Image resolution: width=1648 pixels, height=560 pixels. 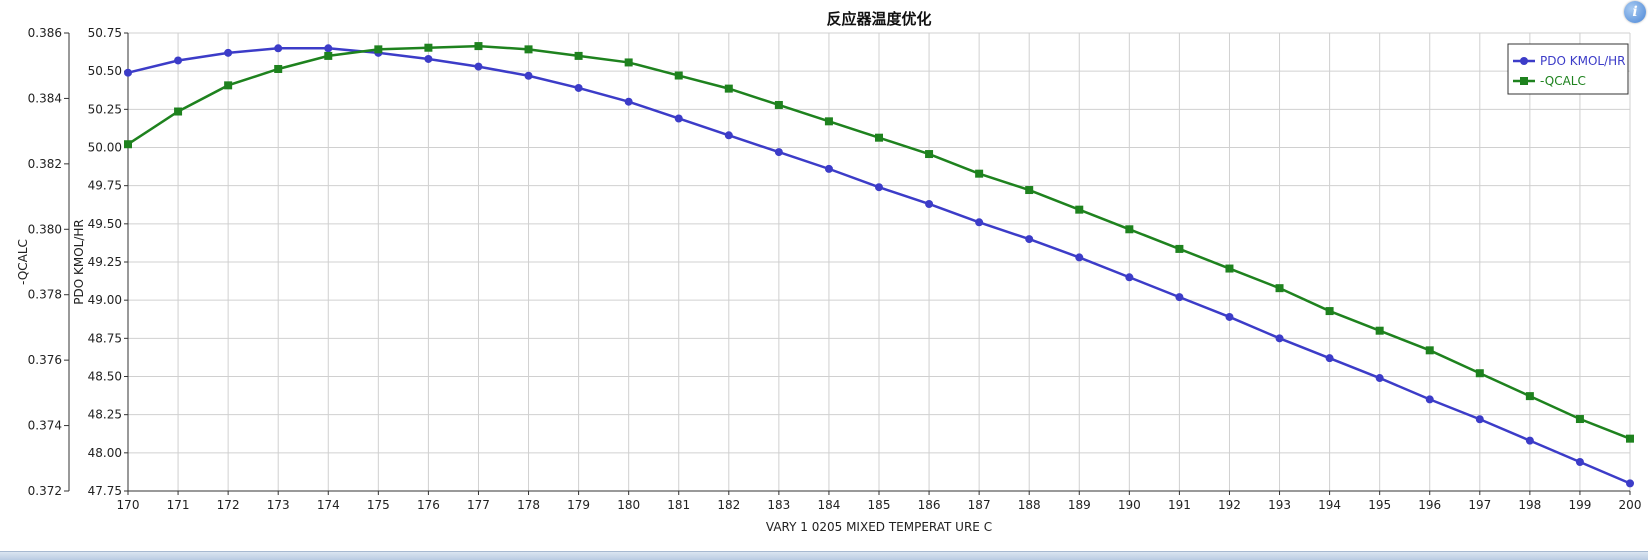 I want to click on chart-title: 反应器温度优化, so click(x=878, y=19).